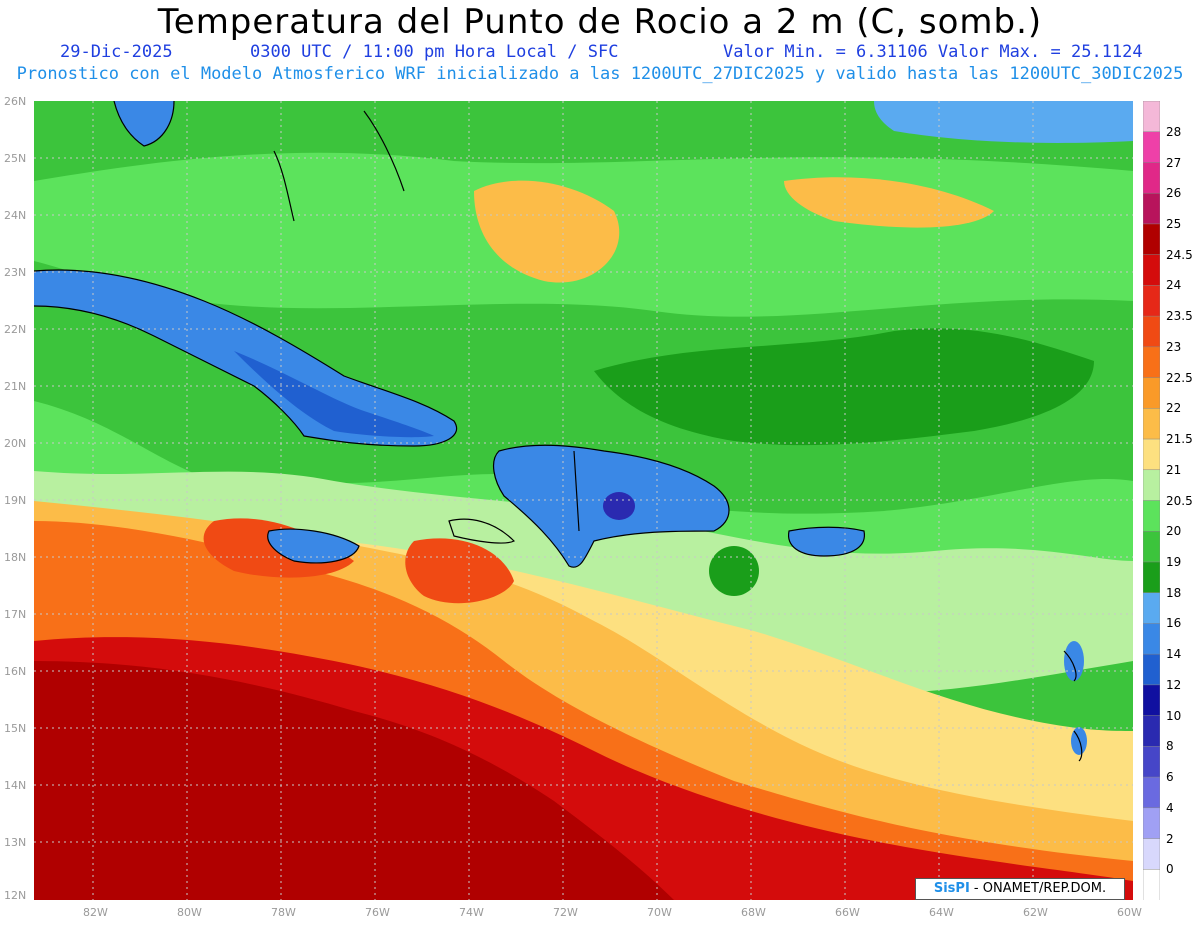 Image resolution: width=1200 pixels, height=927 pixels. Describe the element at coordinates (619, 506) in the screenshot. I see `cordillera-central-low` at that location.